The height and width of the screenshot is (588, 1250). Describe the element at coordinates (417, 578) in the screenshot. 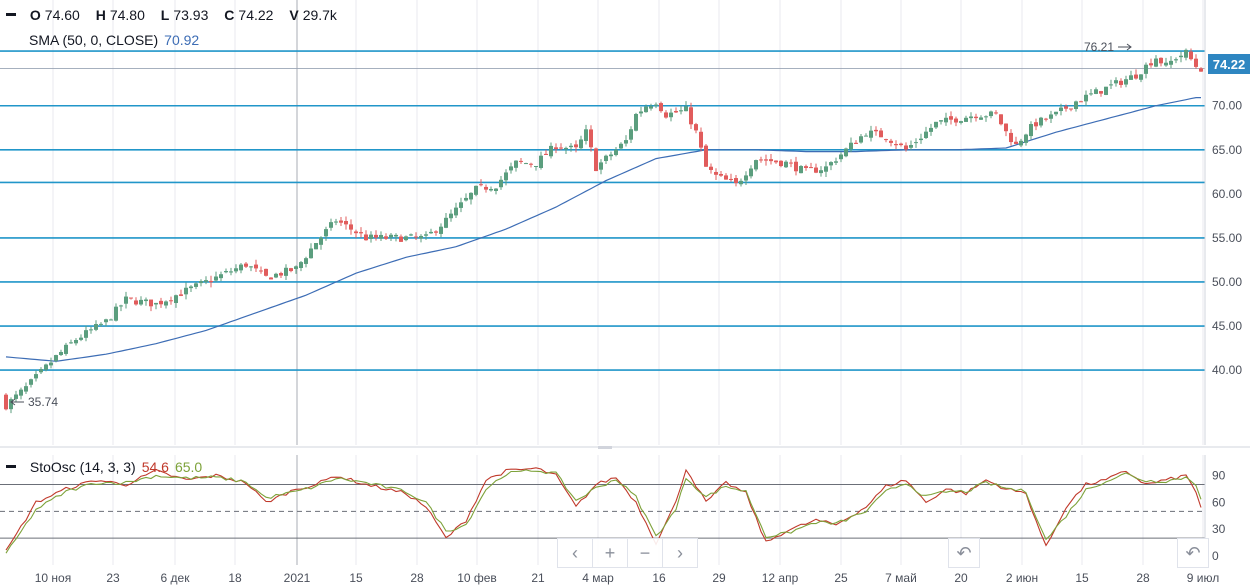

I see `x-tick-label: 28` at that location.